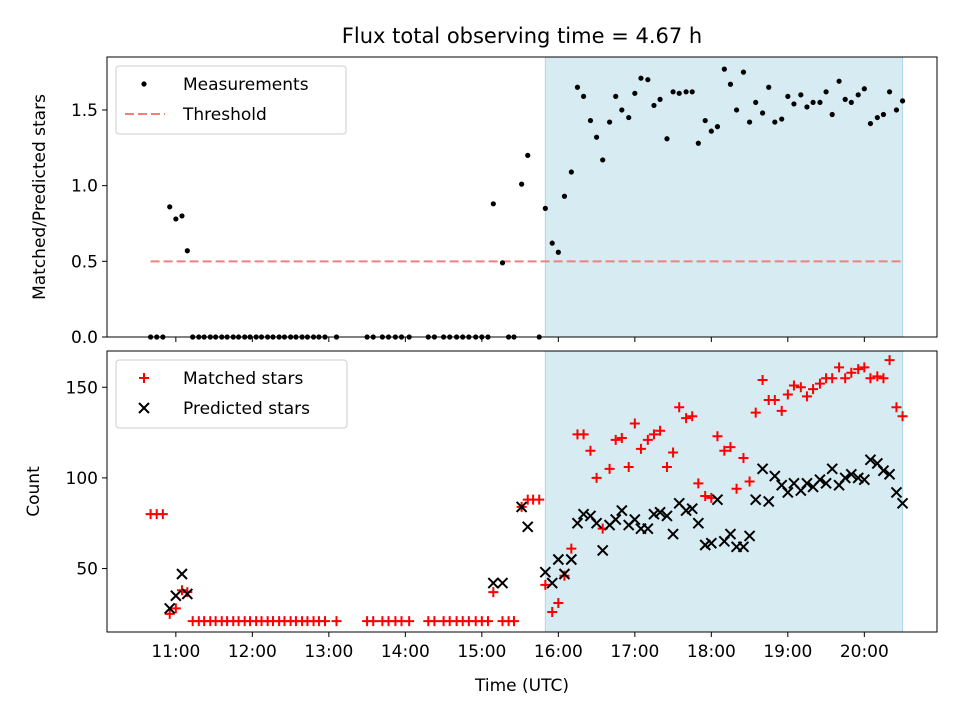  I want to click on x-tick-label: 19:00, so click(787, 652).